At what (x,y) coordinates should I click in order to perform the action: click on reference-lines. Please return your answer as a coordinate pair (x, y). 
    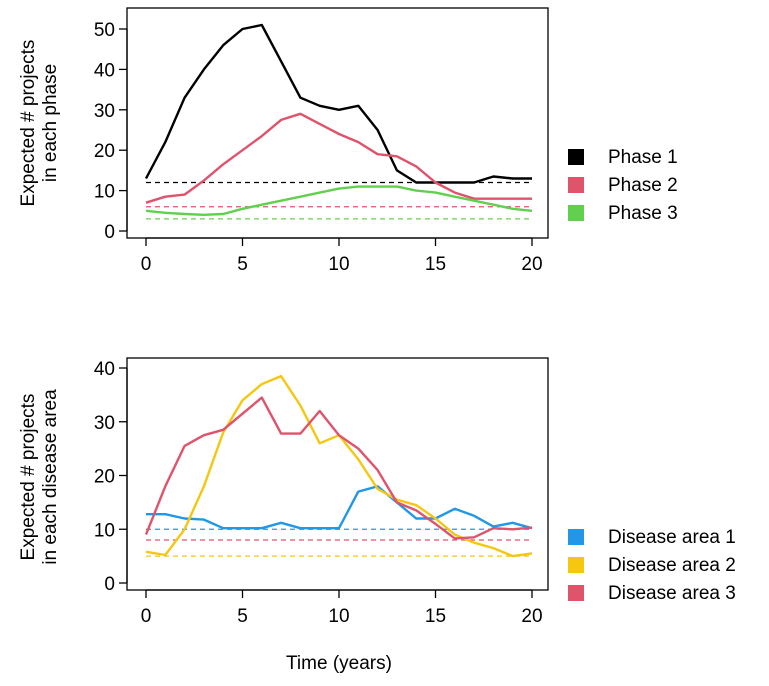
    Looking at the image, I should click on (339, 200).